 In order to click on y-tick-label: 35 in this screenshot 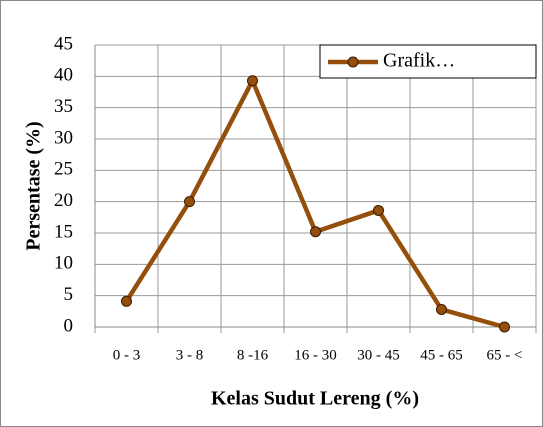, I will do `click(63, 106)`.